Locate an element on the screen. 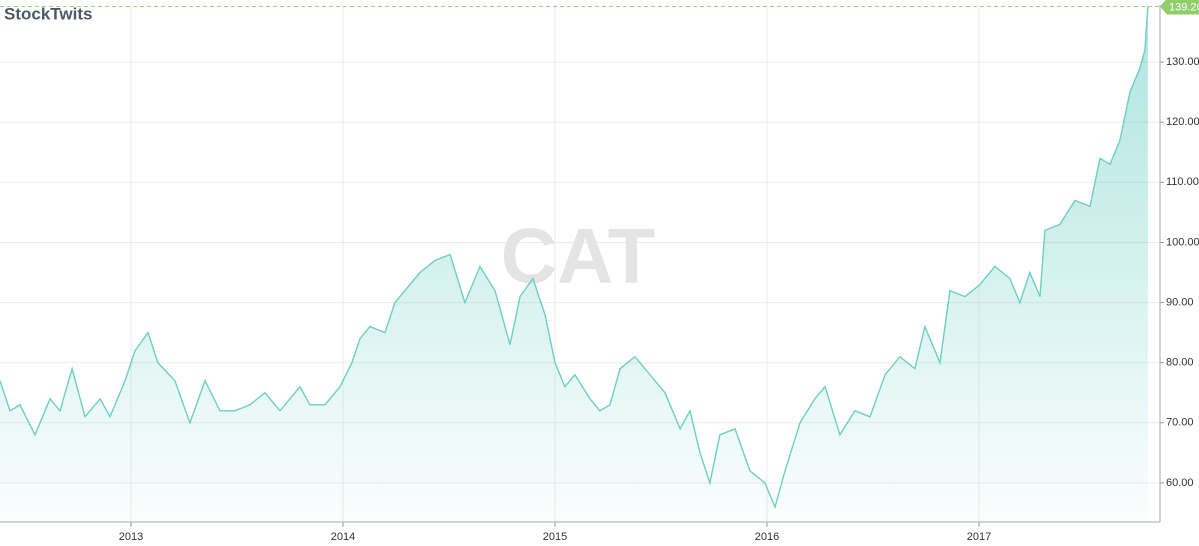  x-tick-label: 2015 is located at coordinates (555, 537).